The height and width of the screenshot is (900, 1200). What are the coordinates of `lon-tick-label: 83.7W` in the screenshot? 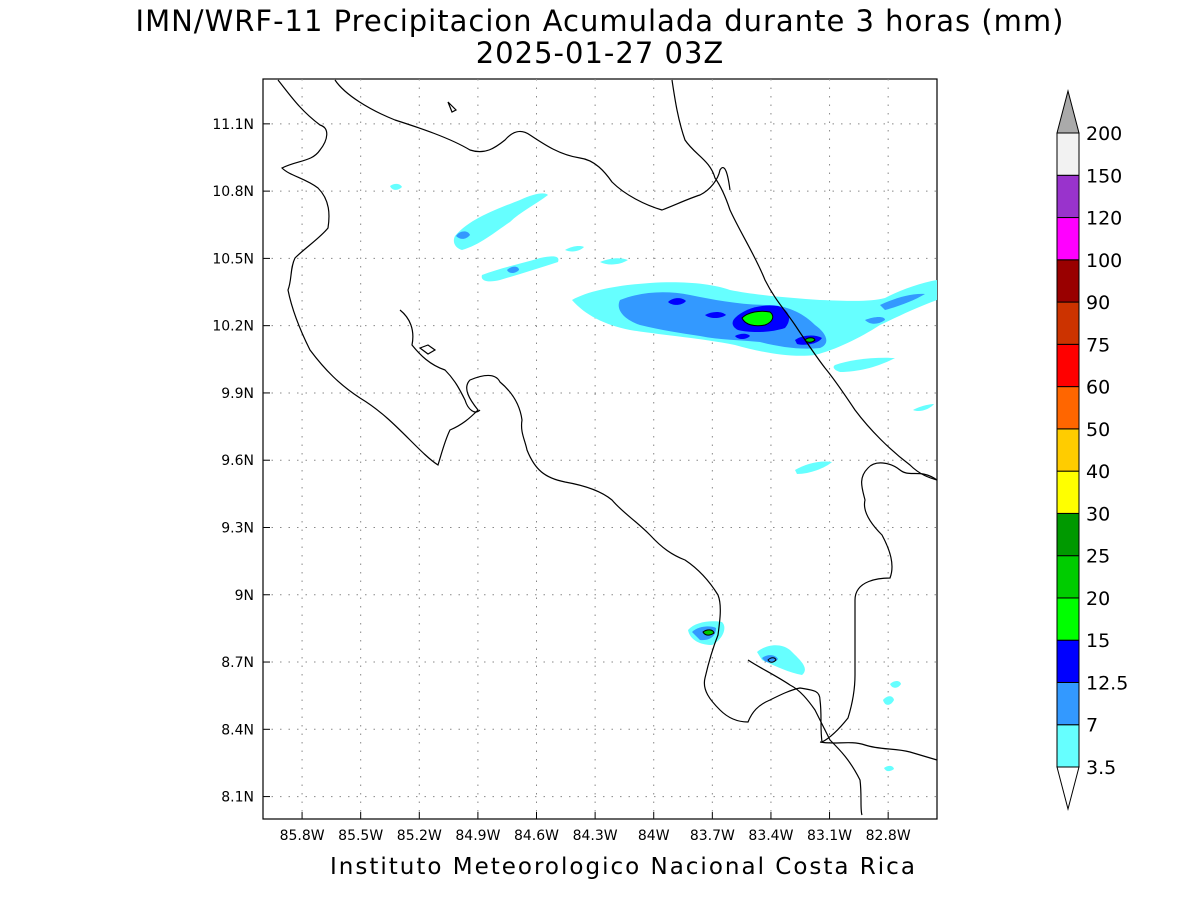 It's located at (712, 836).